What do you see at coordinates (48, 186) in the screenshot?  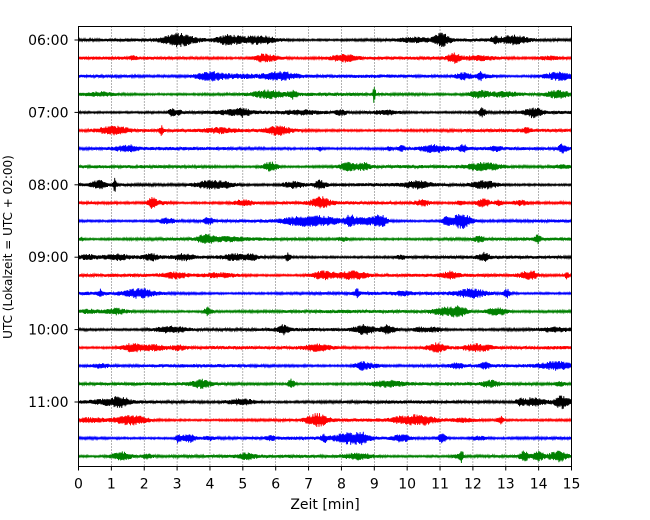 I see `y-tick-label: 08:00` at bounding box center [48, 186].